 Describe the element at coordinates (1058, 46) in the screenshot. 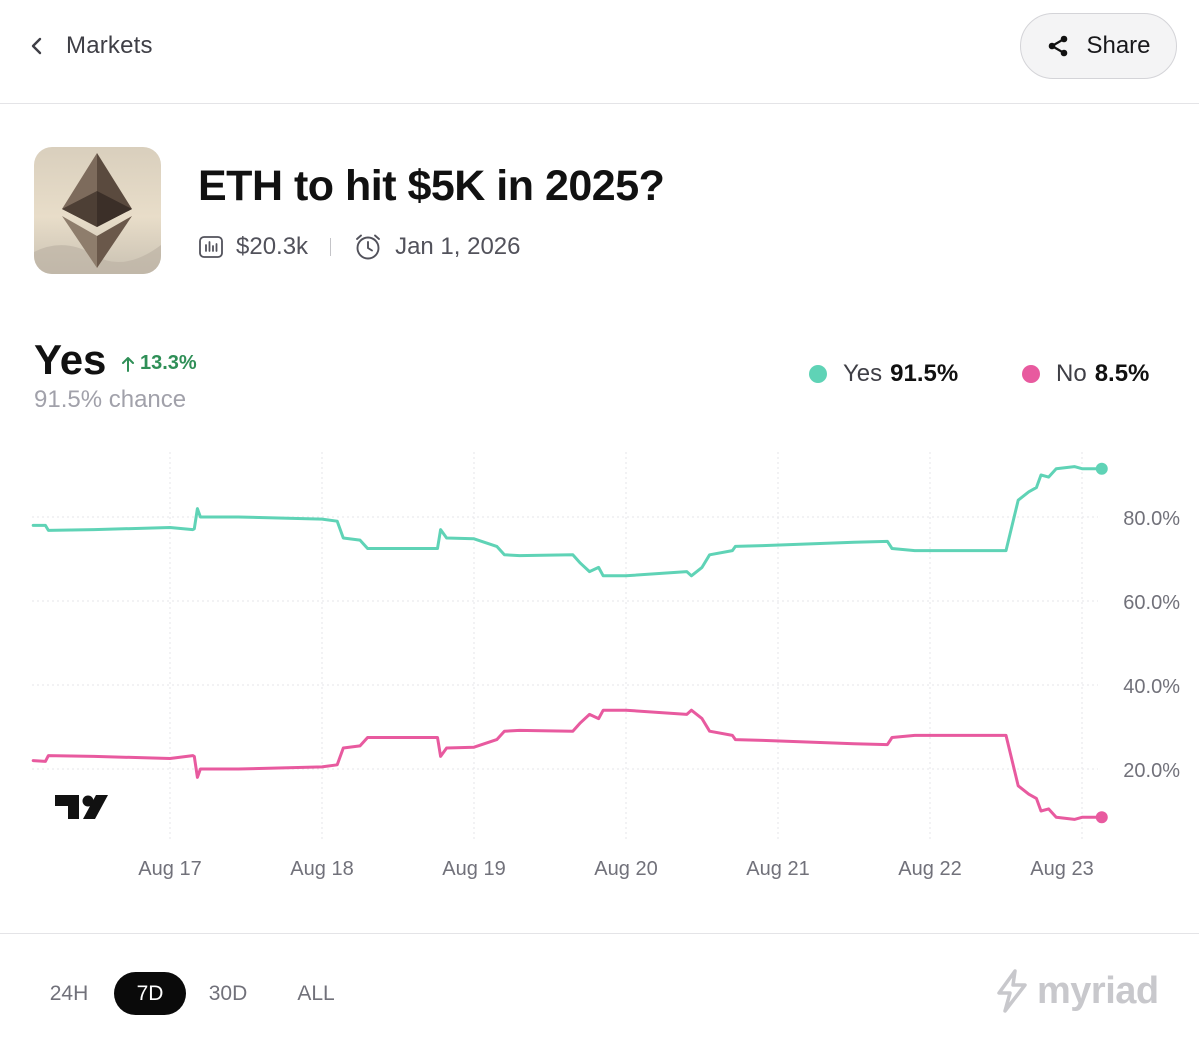

I see `share-icon` at that location.